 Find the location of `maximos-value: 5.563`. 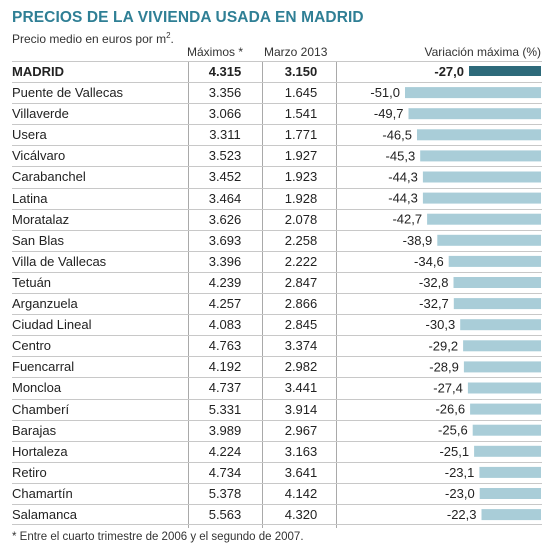

maximos-value: 5.563 is located at coordinates (225, 514).